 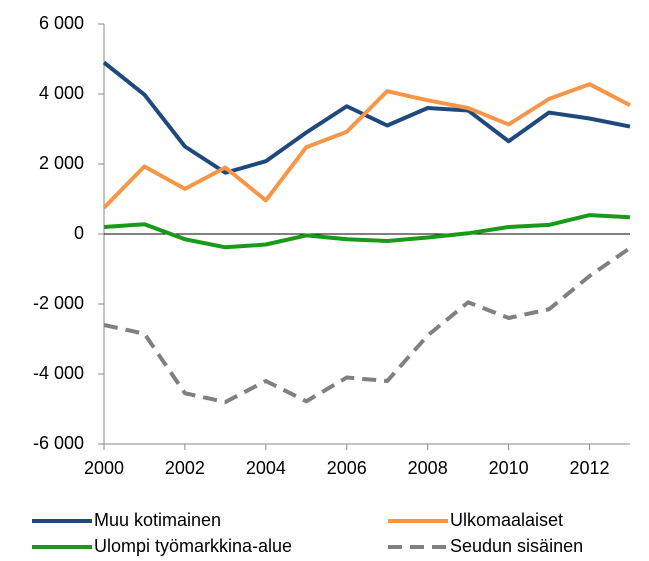 I want to click on legend-label: Ulkomaalaiset, so click(x=506, y=520).